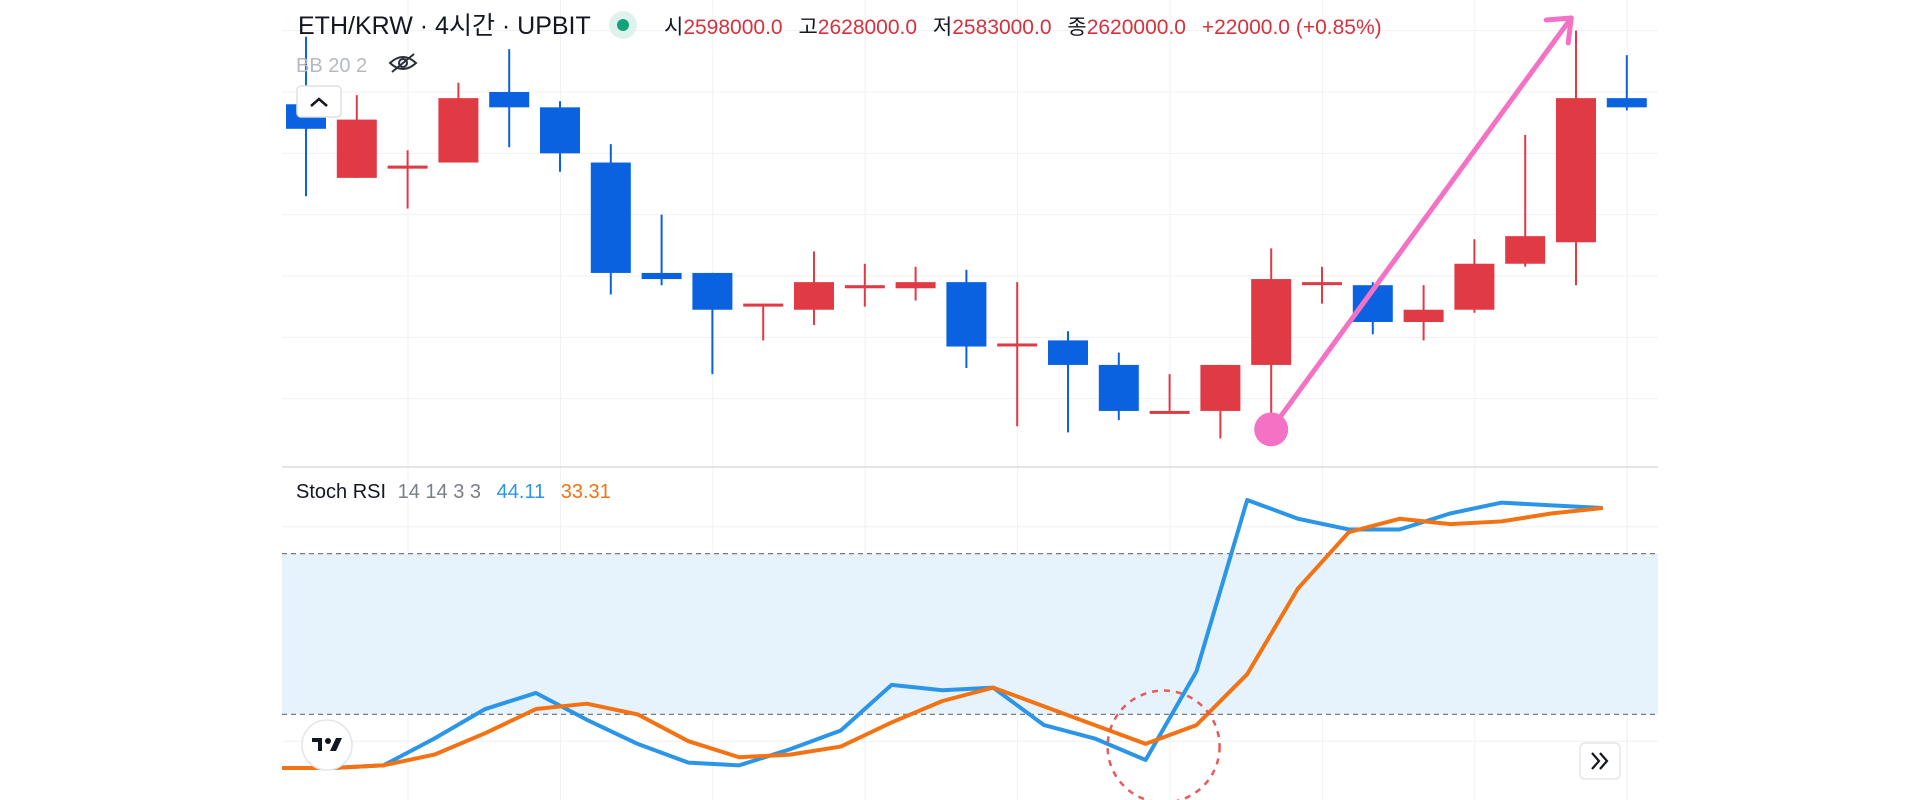 This screenshot has height=800, width=1920. Describe the element at coordinates (673, 27) in the screenshot. I see `open-label: 시` at that location.